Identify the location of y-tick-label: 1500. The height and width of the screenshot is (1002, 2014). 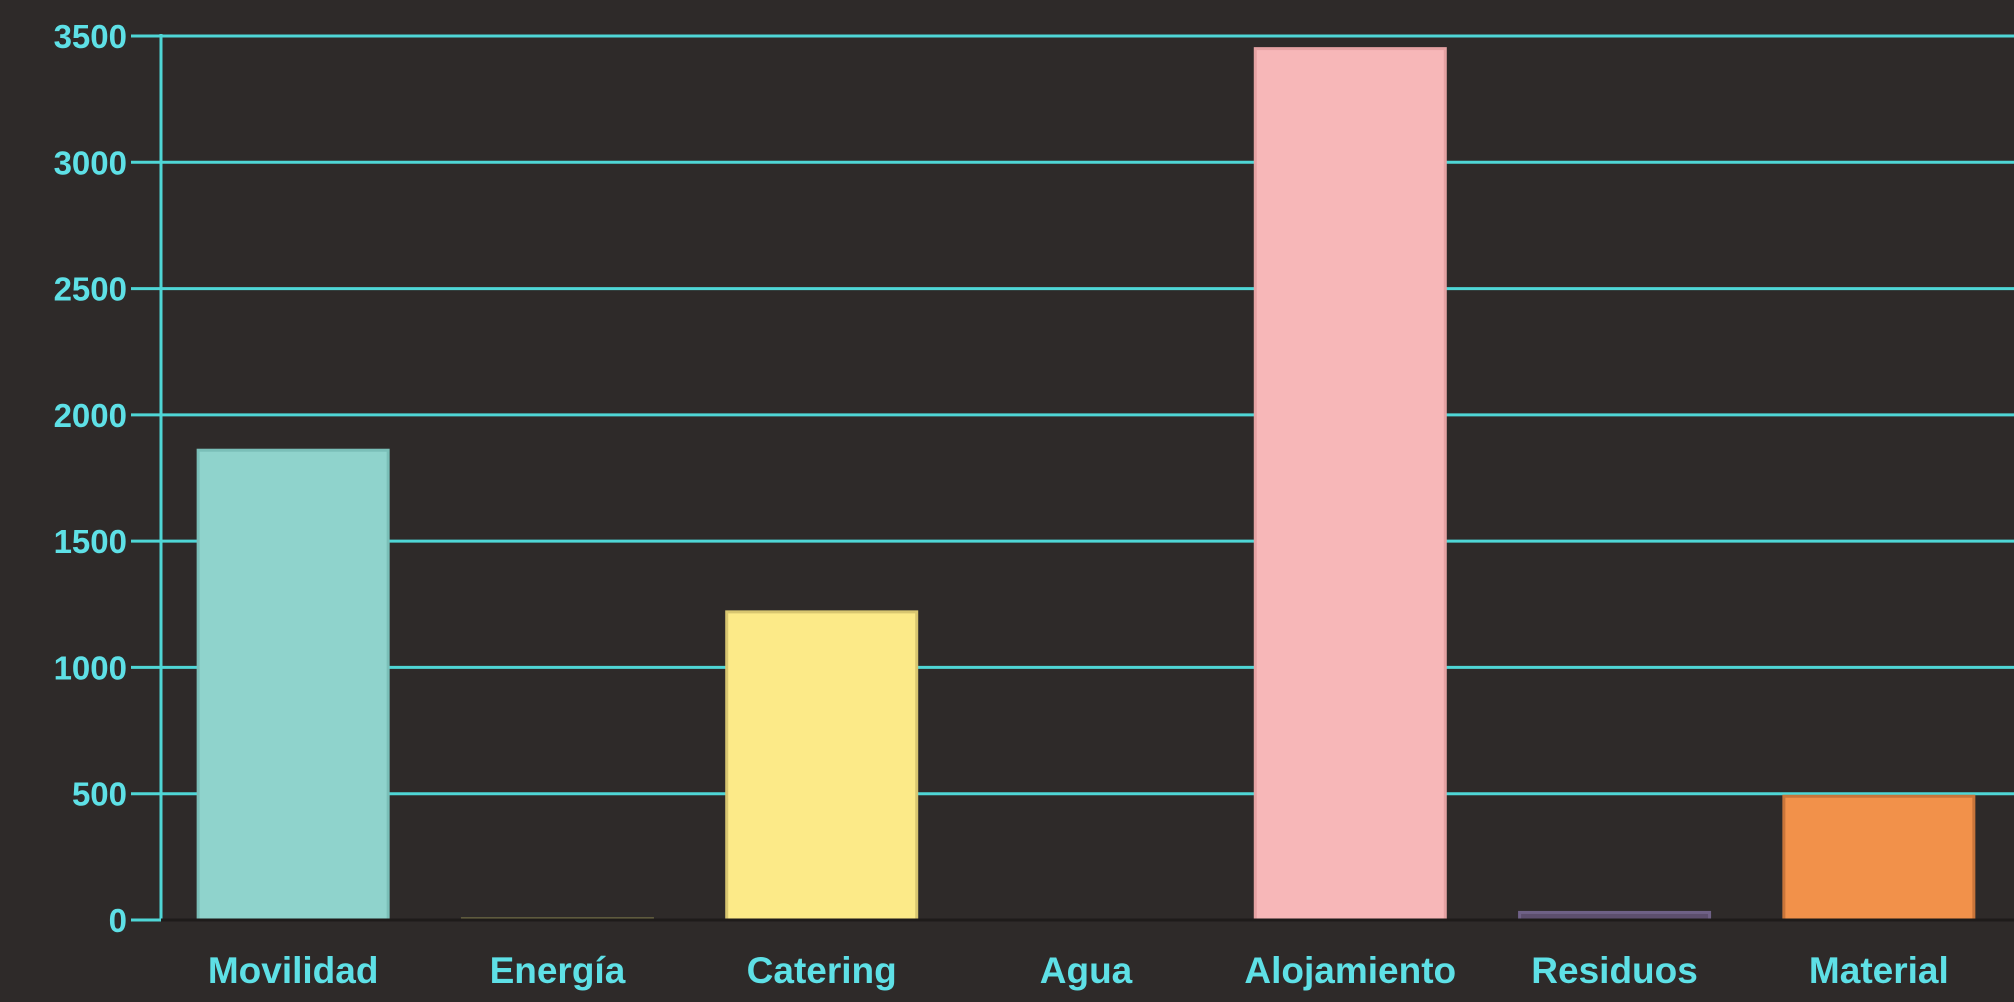
(90, 541).